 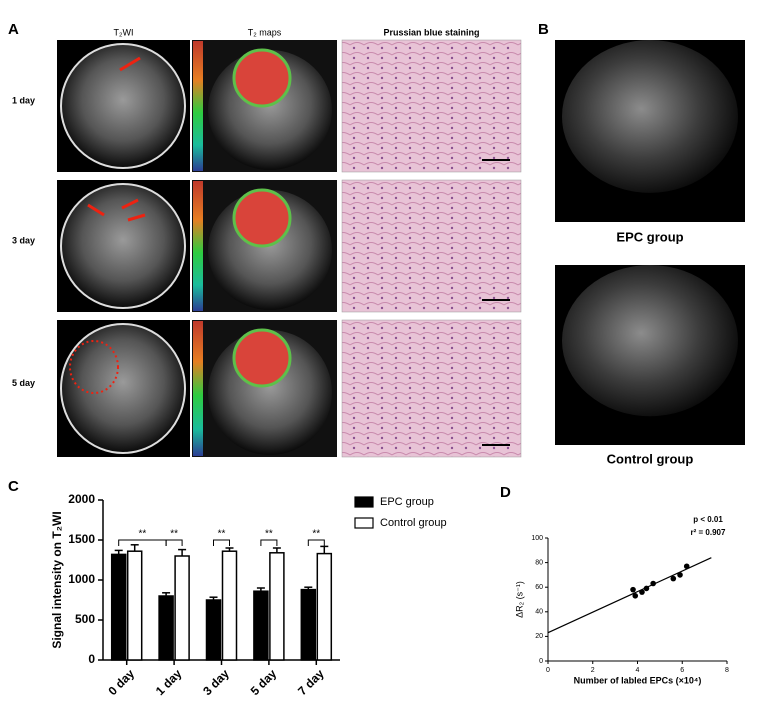 What do you see at coordinates (264, 682) in the screenshot?
I see `x-tick-label: 5 day` at bounding box center [264, 682].